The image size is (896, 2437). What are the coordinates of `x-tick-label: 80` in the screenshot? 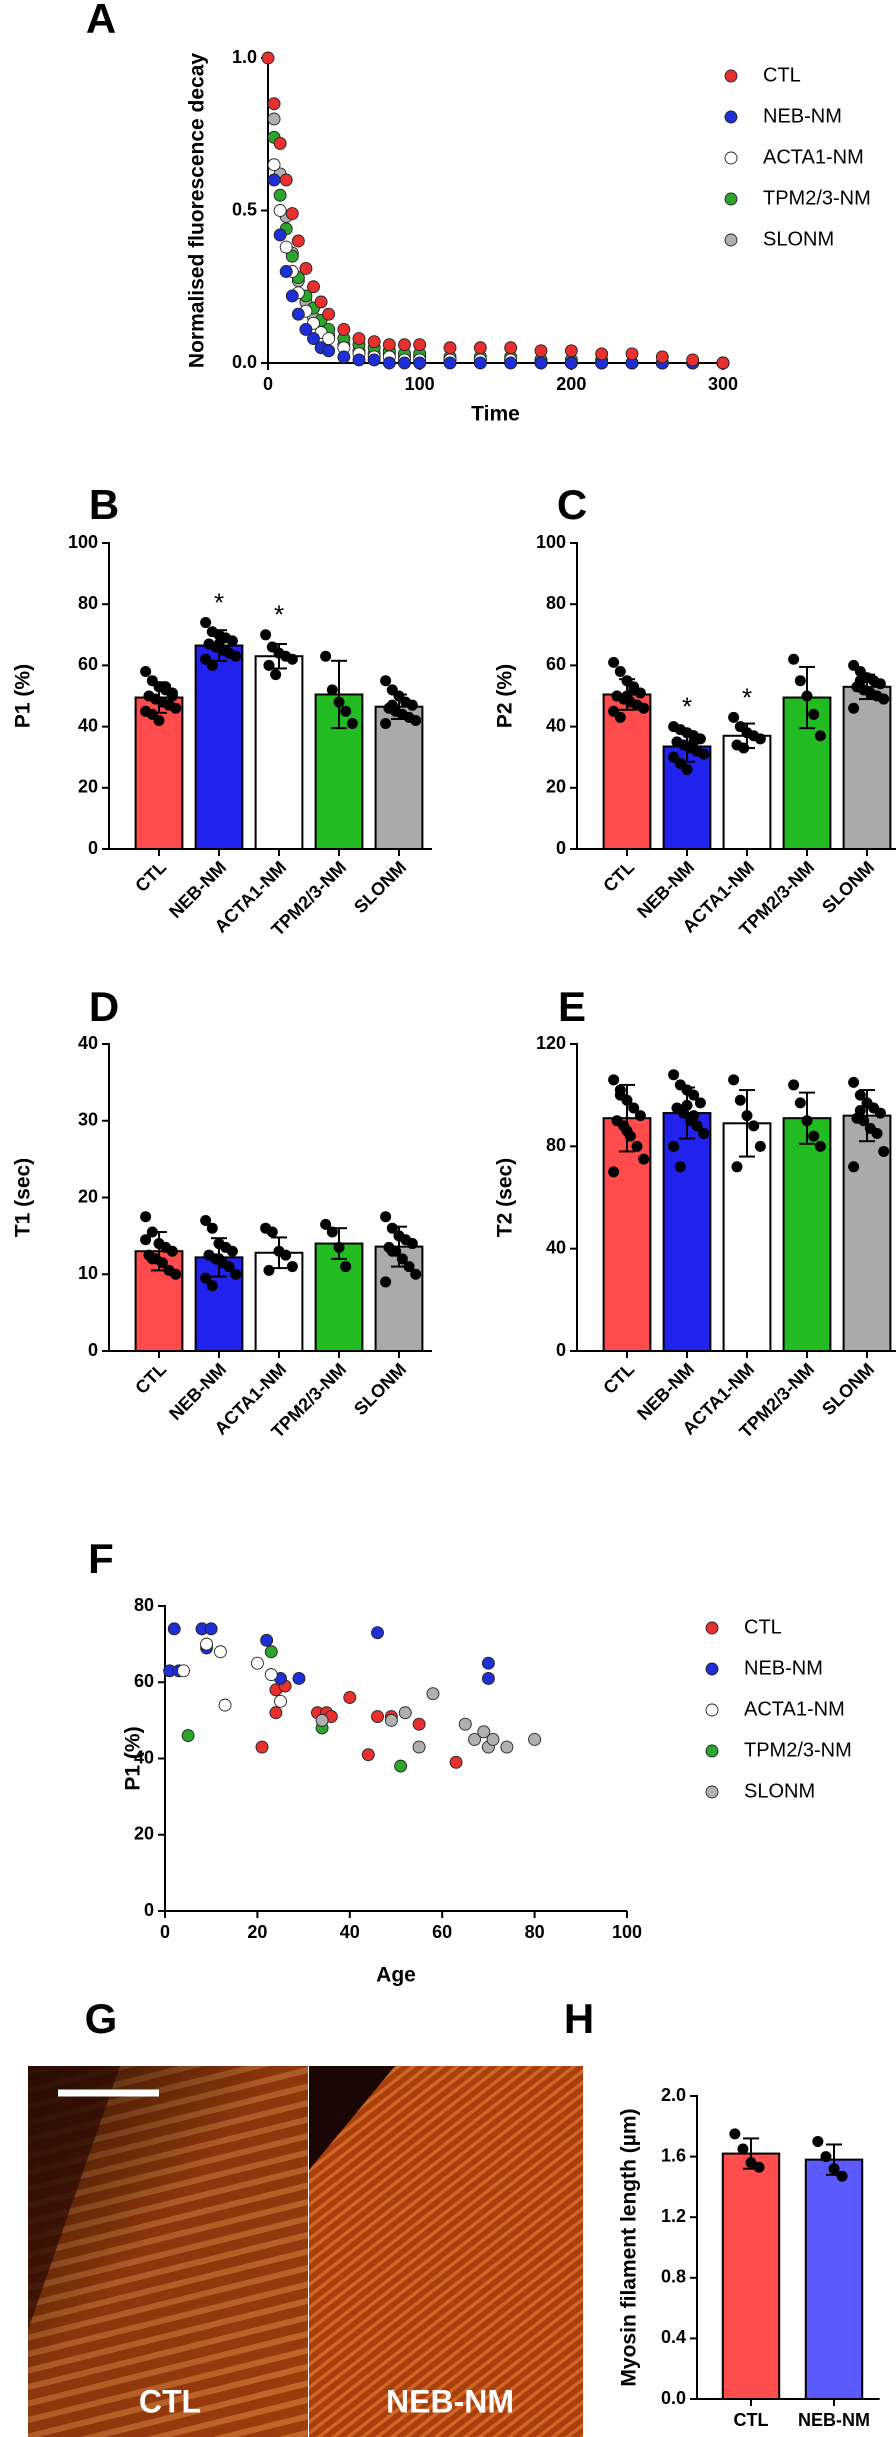 It's located at (535, 1932).